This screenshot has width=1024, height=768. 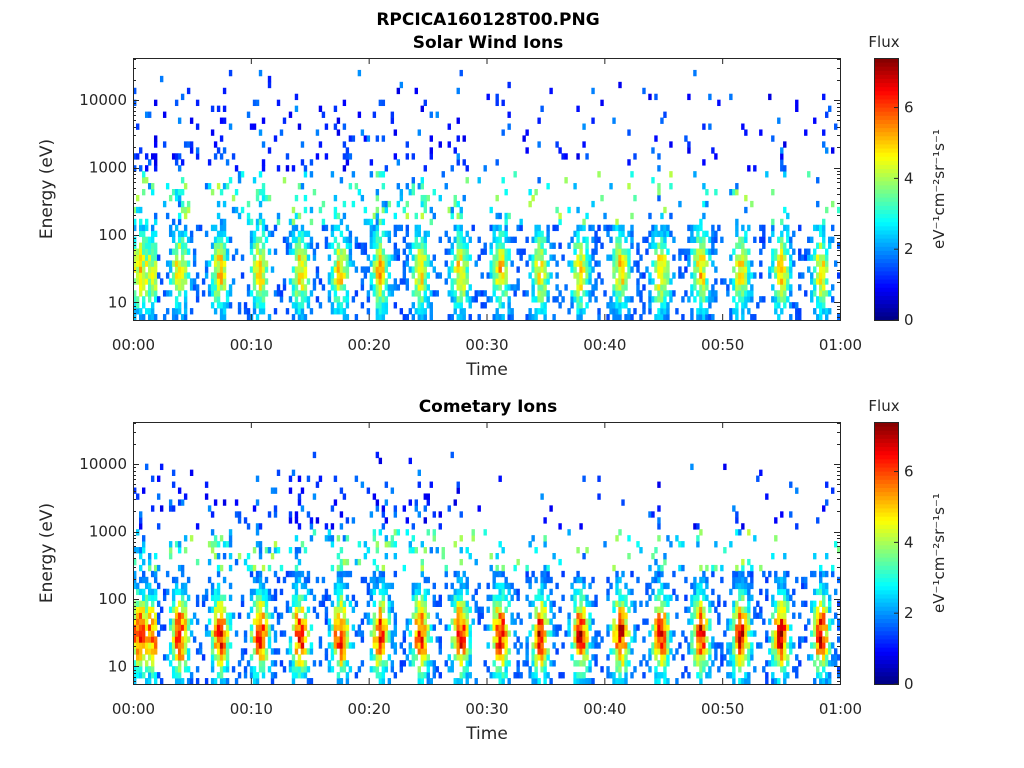 What do you see at coordinates (722, 345) in the screenshot?
I see `x-tick-label: 00:50` at bounding box center [722, 345].